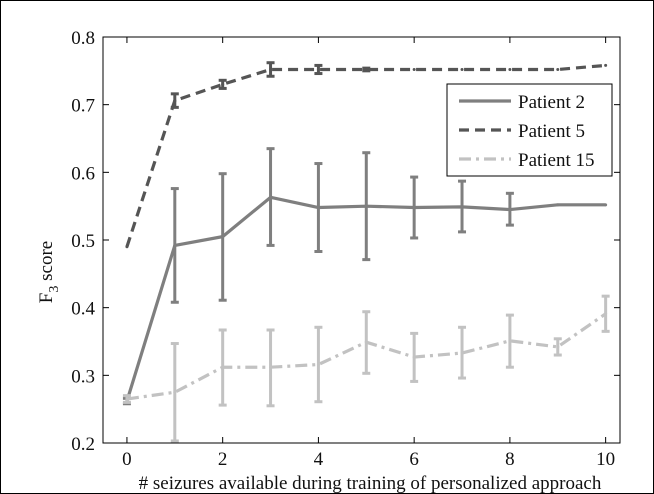 Image resolution: width=654 pixels, height=494 pixels. Describe the element at coordinates (510, 459) in the screenshot. I see `x-tick-label: 8` at that location.